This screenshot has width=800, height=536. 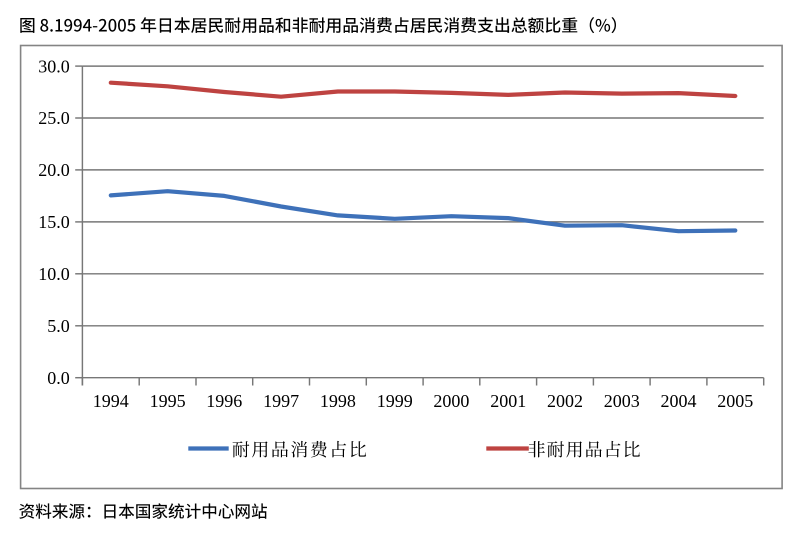 I want to click on svg-text: 2004, so click(x=679, y=401).